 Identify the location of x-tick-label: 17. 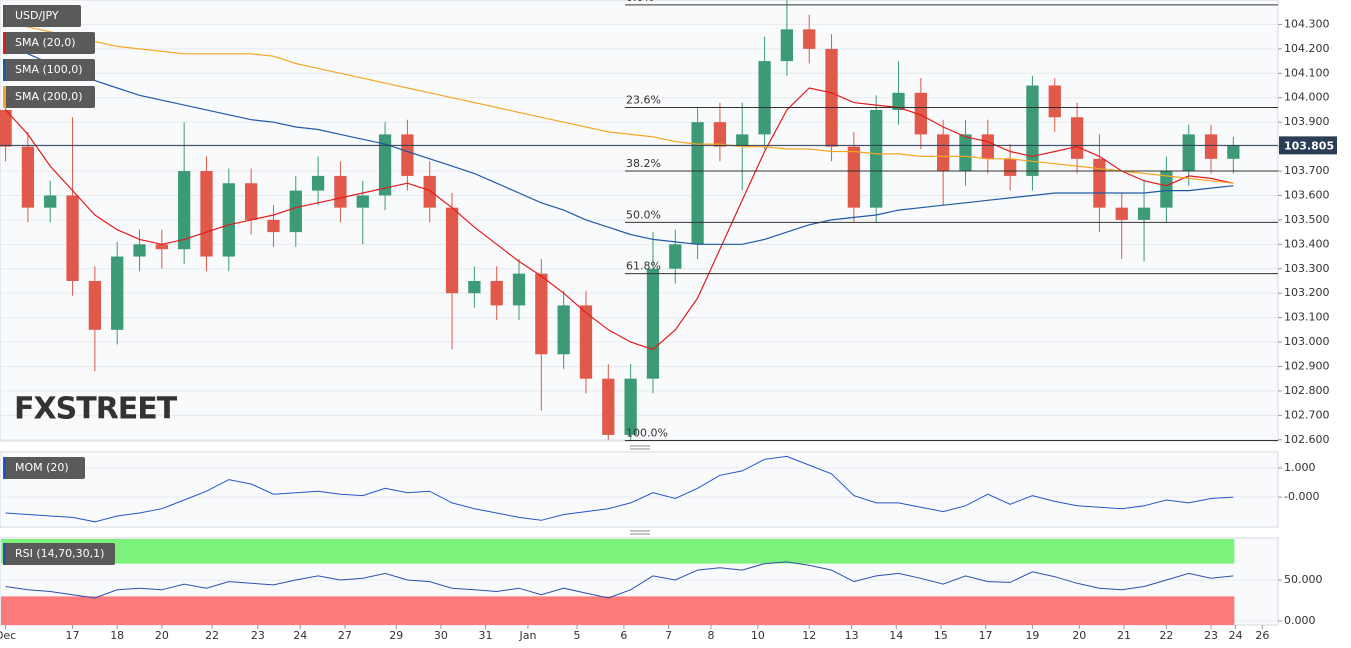
(986, 635).